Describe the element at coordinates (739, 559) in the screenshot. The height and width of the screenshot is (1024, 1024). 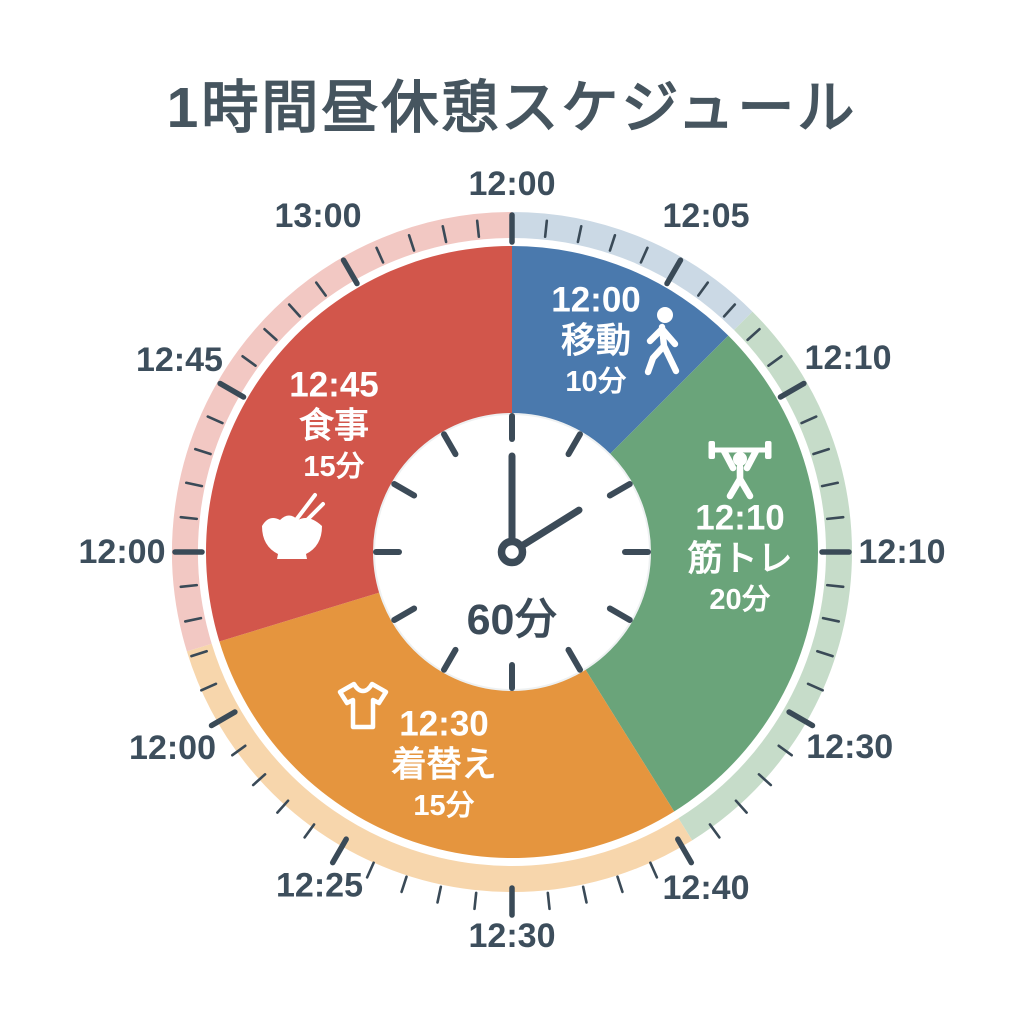
I see `segment-activity-strength-training: 筋トレ` at that location.